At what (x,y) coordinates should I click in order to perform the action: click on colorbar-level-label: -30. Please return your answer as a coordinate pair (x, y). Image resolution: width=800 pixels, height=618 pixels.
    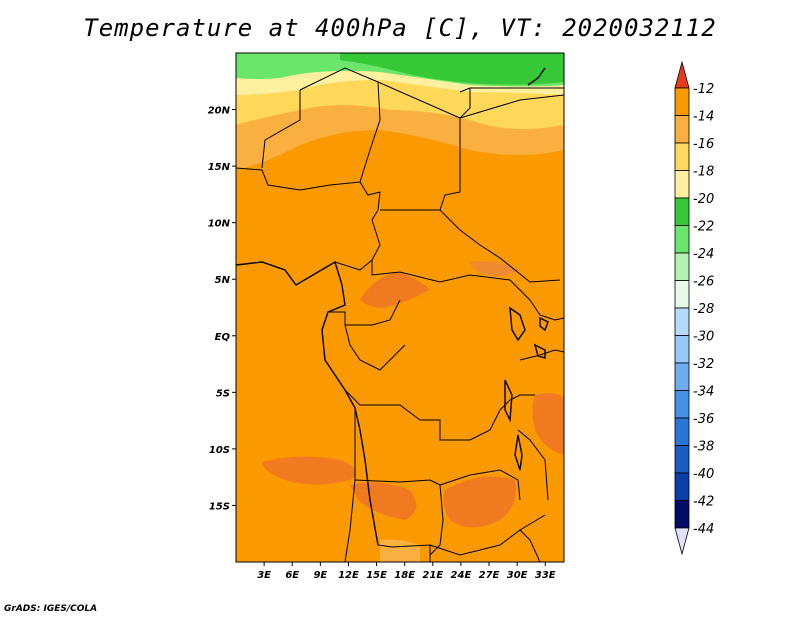
    Looking at the image, I should click on (703, 337).